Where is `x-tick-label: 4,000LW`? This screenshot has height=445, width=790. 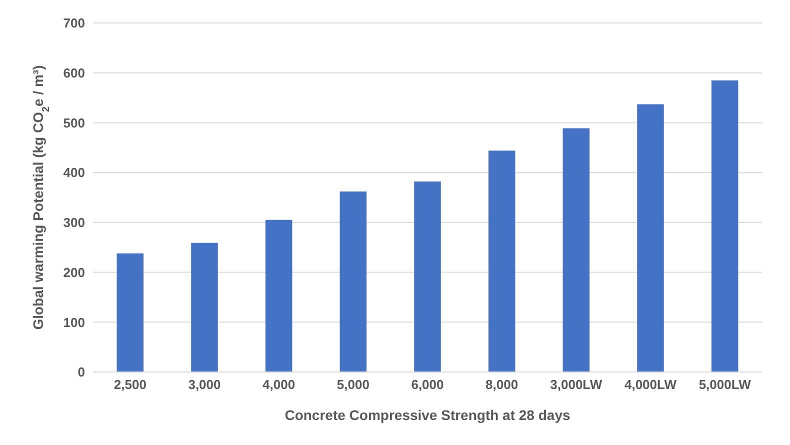 x-tick-label: 4,000LW is located at coordinates (651, 384).